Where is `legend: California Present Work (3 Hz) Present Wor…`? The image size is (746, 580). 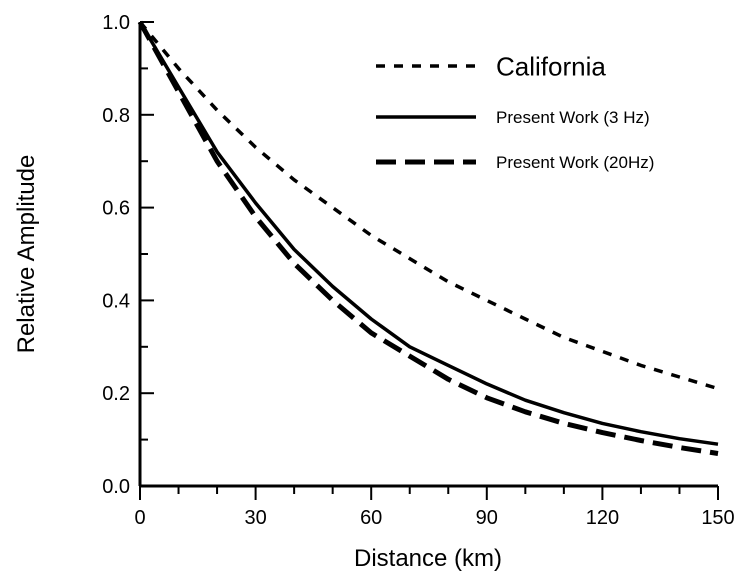 legend: California Present Work (3 Hz) Present Wor… is located at coordinates (515, 111).